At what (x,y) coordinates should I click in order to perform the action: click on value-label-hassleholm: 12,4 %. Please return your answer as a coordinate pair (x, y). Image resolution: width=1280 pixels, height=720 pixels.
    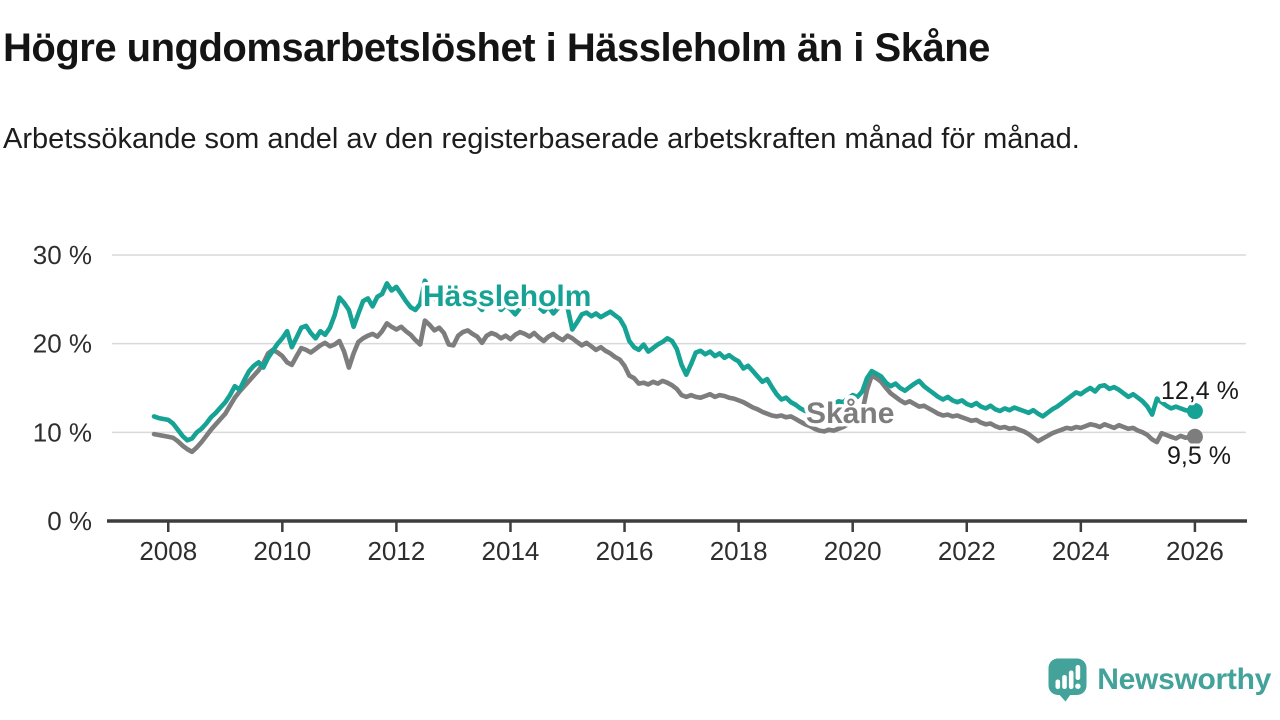
    Looking at the image, I should click on (1200, 391).